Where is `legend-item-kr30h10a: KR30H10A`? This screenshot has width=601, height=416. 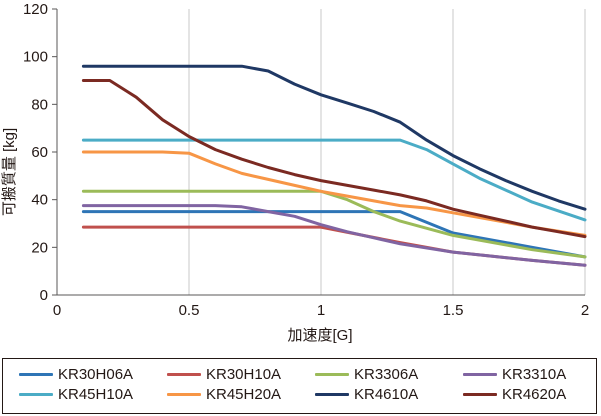 legend-item-kr30h10a: KR30H10A is located at coordinates (241, 374).